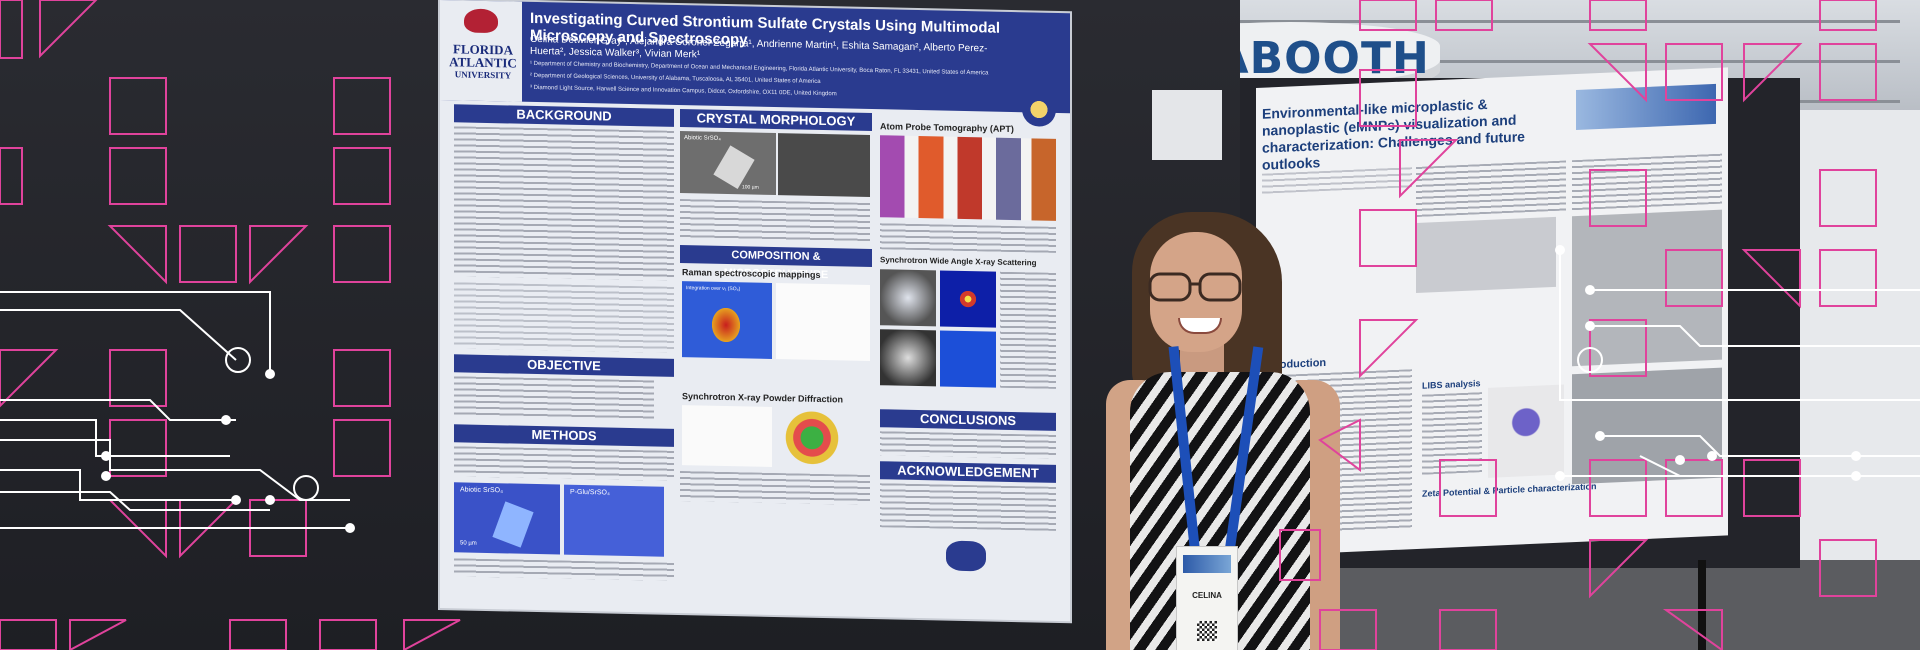  Describe the element at coordinates (968, 178) in the screenshot. I see `apt-reconstructions` at that location.